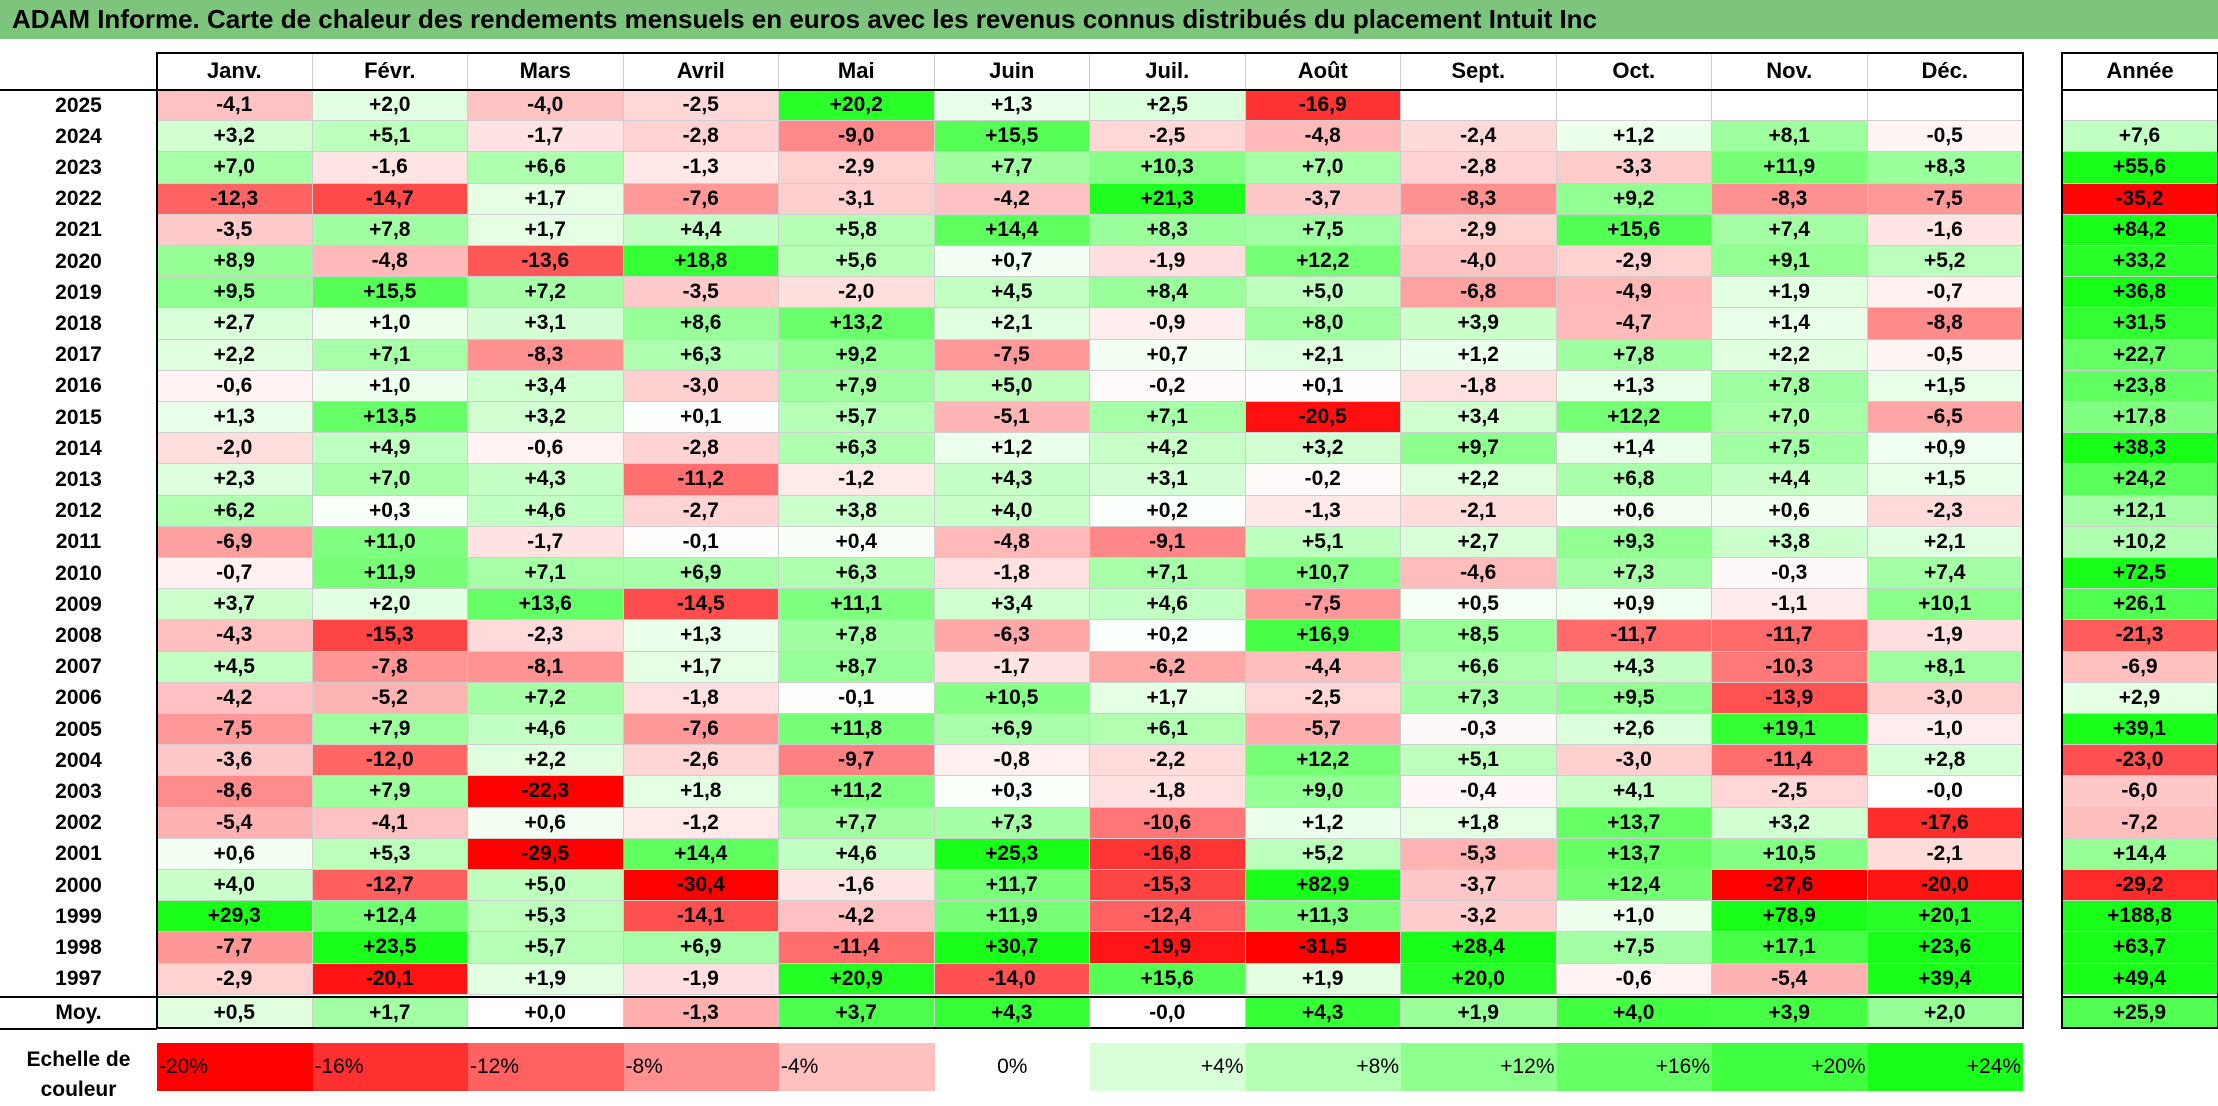 The height and width of the screenshot is (1106, 2218). Describe the element at coordinates (1168, 199) in the screenshot. I see `heatmap-cell: +21,3` at that location.